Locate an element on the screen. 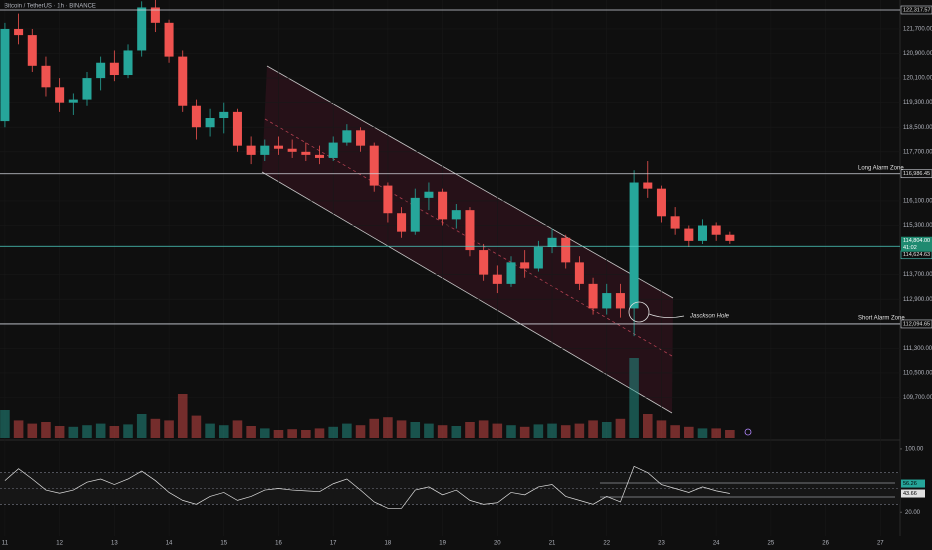 The height and width of the screenshot is (550, 932). rsi-tick-label: 100.00 is located at coordinates (914, 449).